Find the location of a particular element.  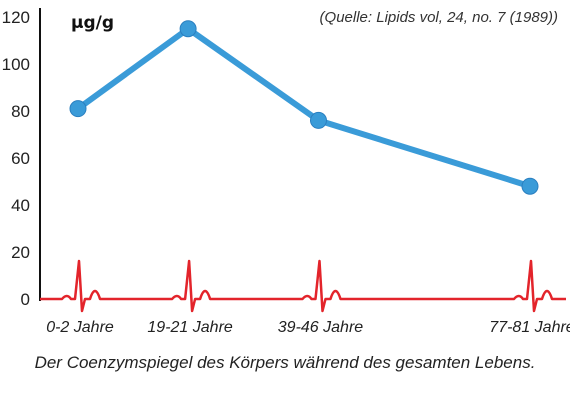

y-axis-ticks: 0 20 40 60 80 100 120 is located at coordinates (16, 158).